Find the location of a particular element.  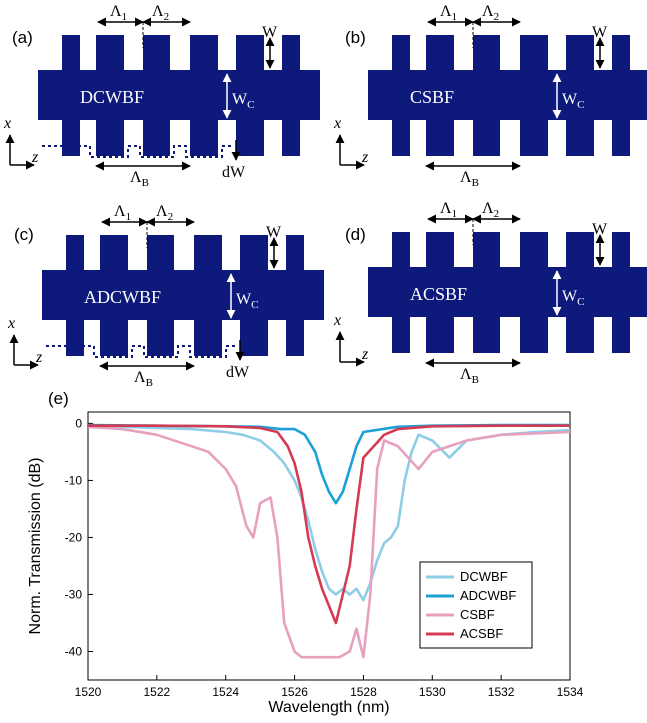

legend-entry: CSBF is located at coordinates (477, 614).